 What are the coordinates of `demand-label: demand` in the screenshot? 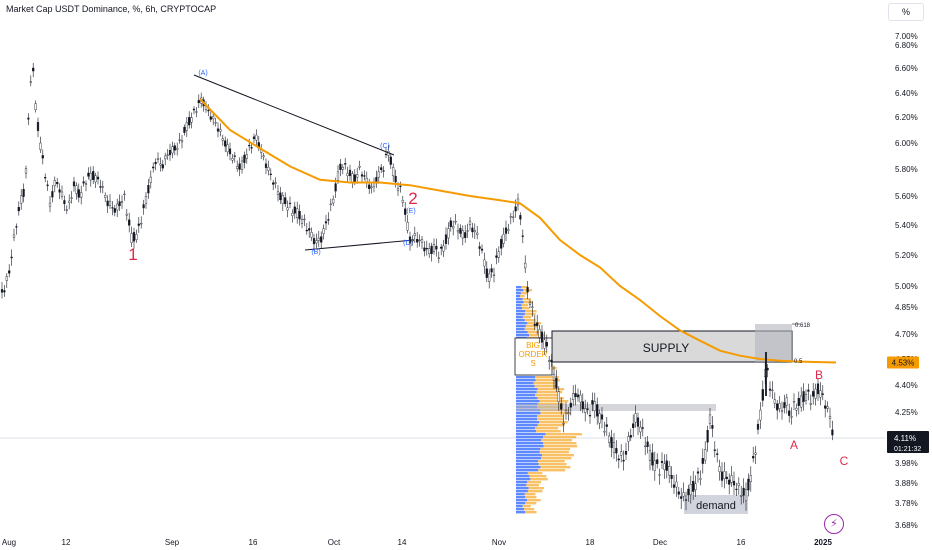 It's located at (716, 506).